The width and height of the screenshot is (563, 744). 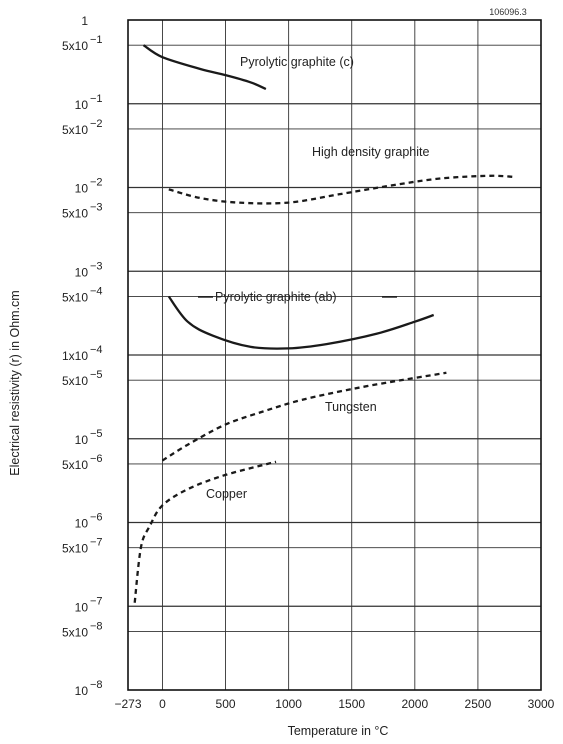 What do you see at coordinates (370, 152) in the screenshot?
I see `series-label-high-density-graphite: High density graphite` at bounding box center [370, 152].